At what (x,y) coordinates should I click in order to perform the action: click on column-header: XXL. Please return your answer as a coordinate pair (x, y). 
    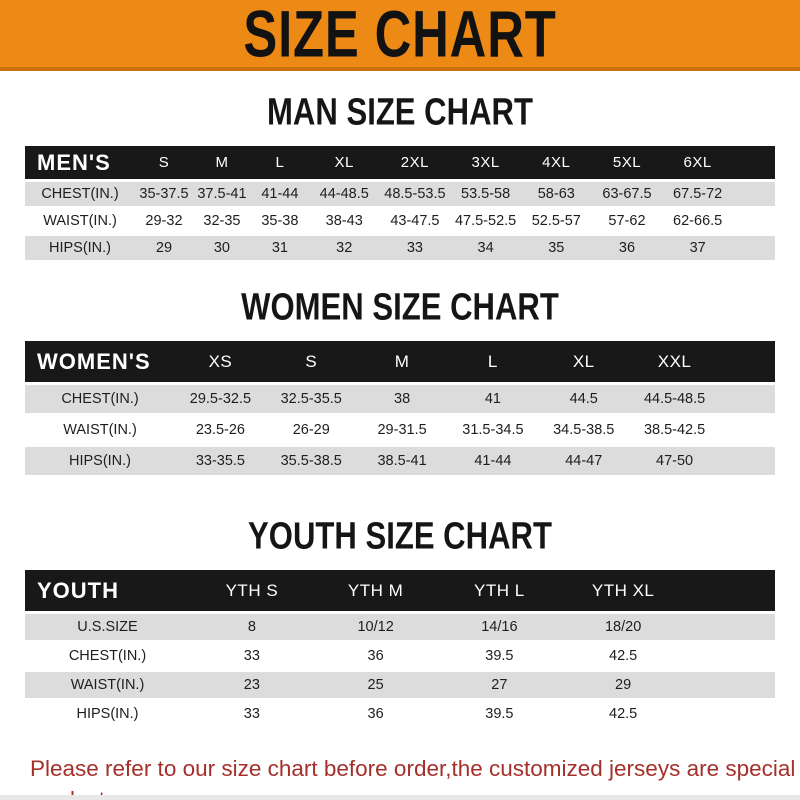
    Looking at the image, I should click on (674, 361).